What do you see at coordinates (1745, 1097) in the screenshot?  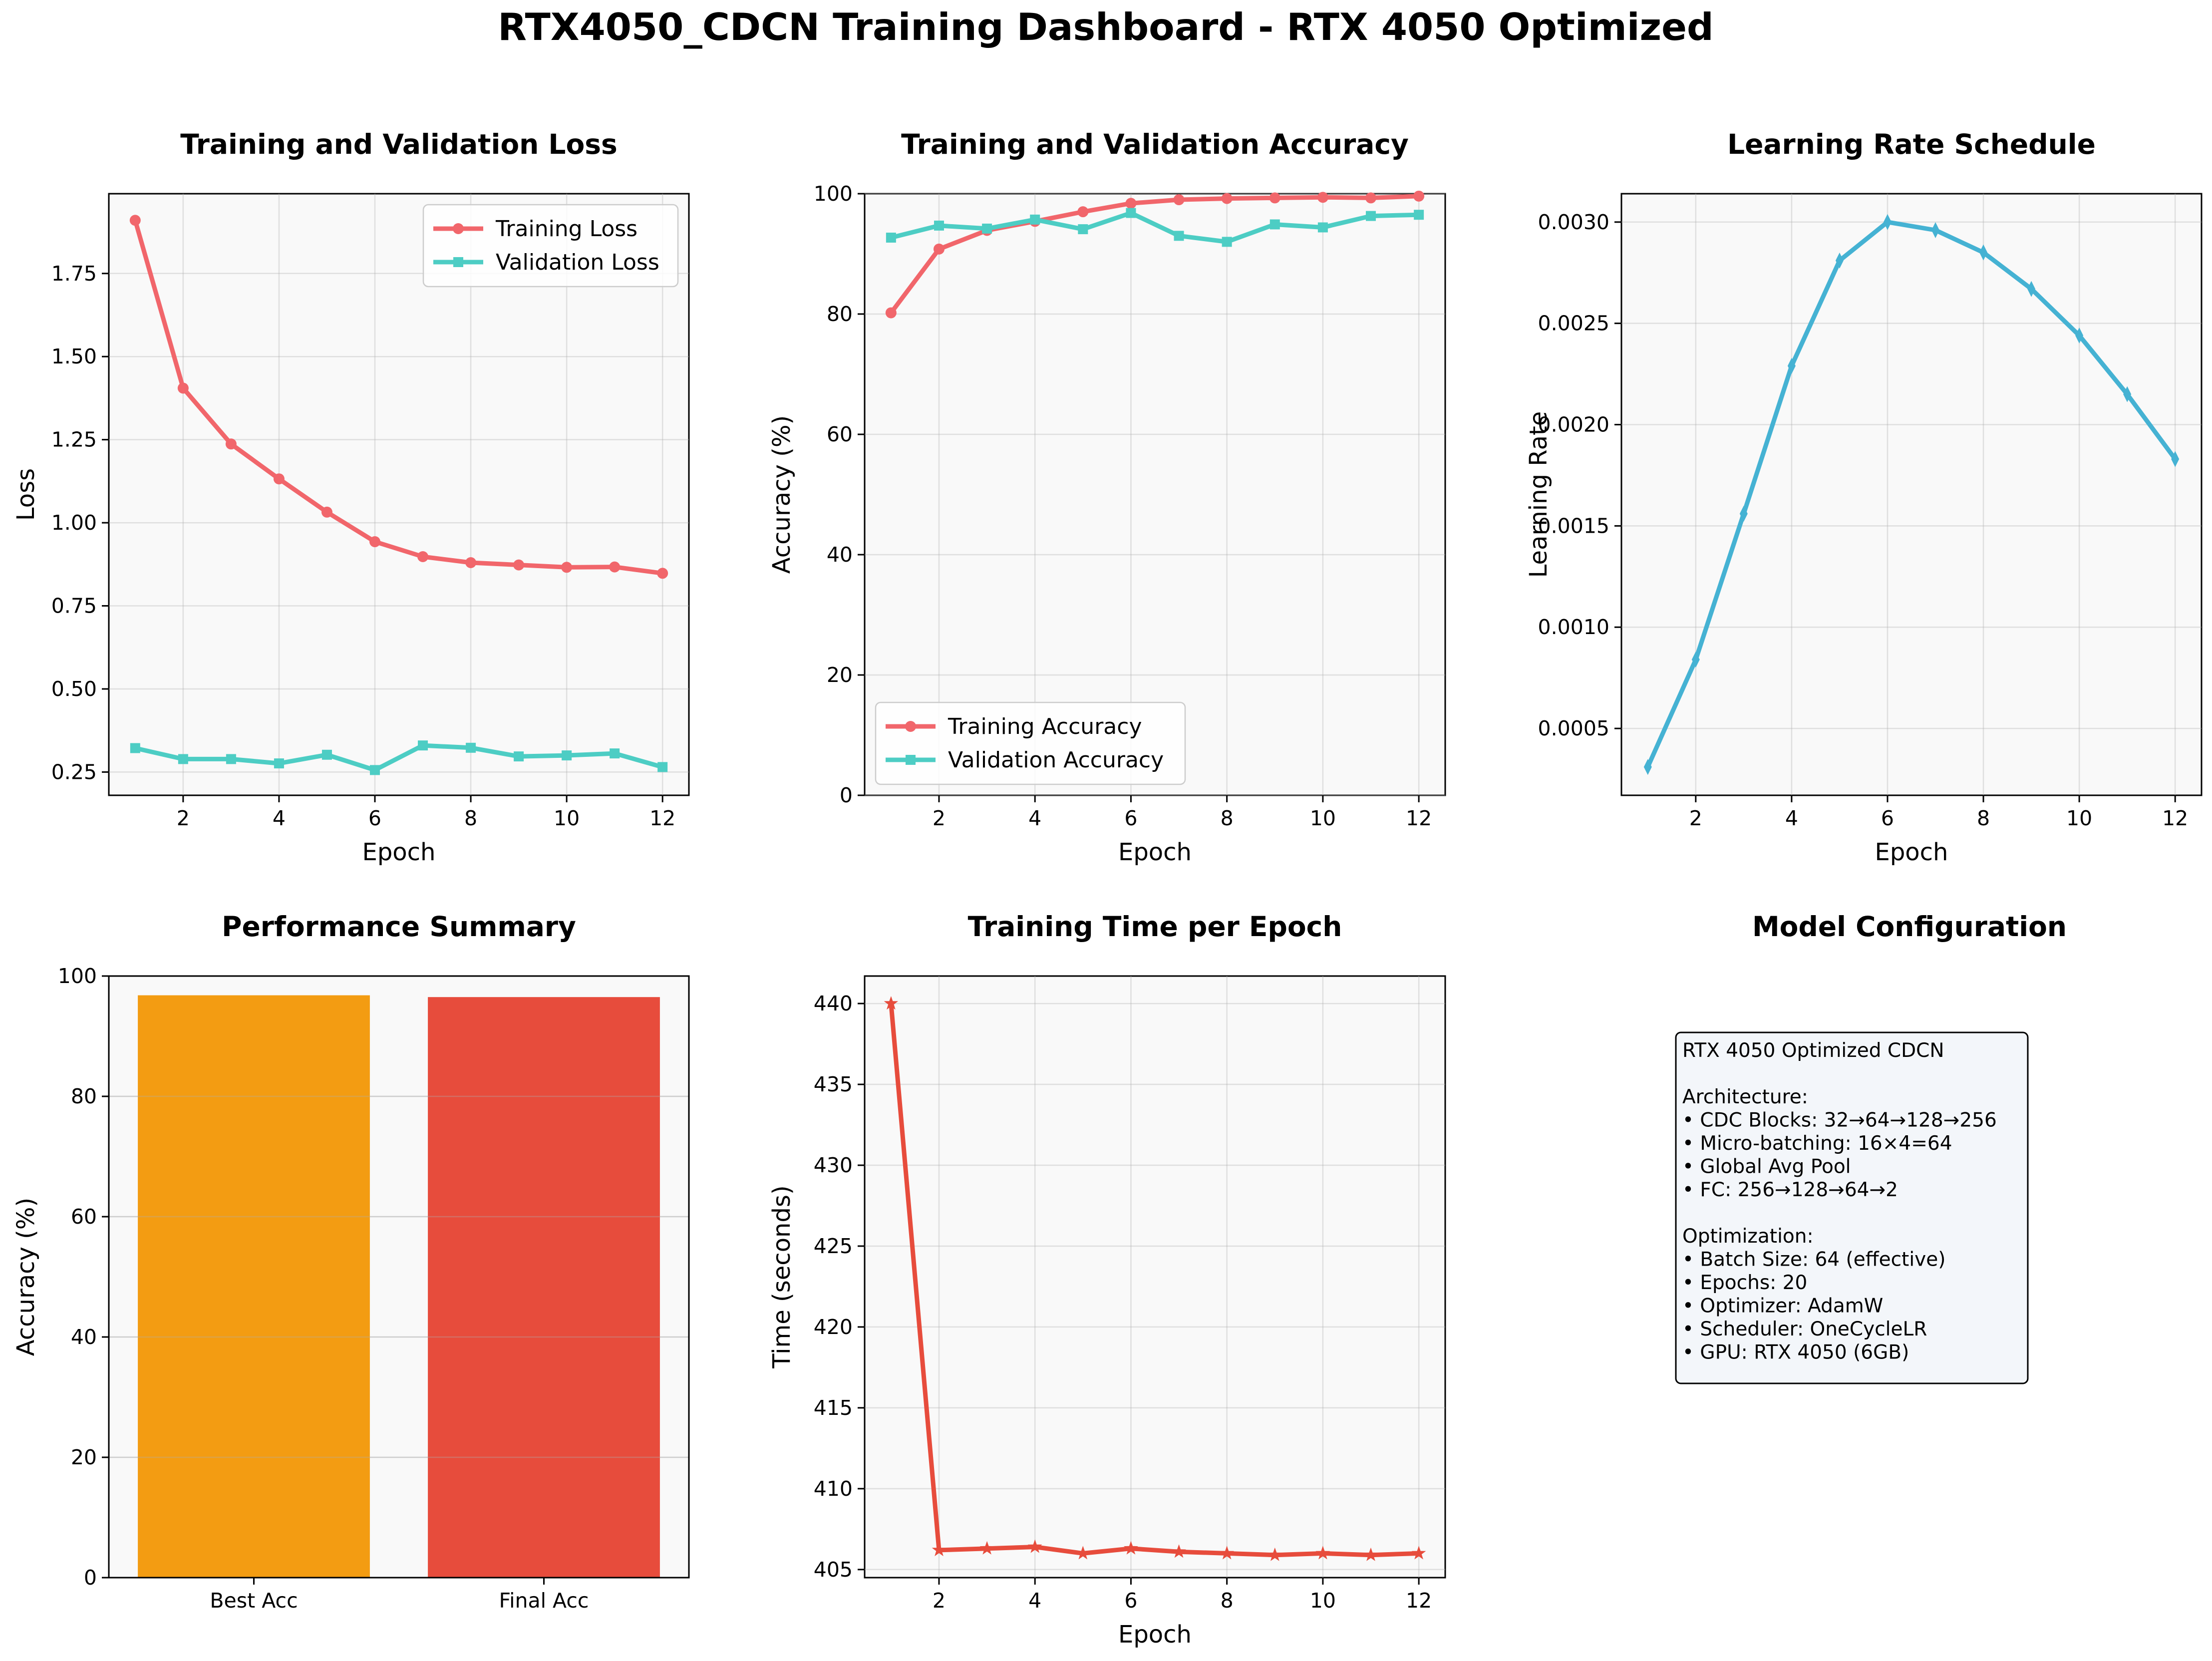 I see `config-line: Architecture:` at bounding box center [1745, 1097].